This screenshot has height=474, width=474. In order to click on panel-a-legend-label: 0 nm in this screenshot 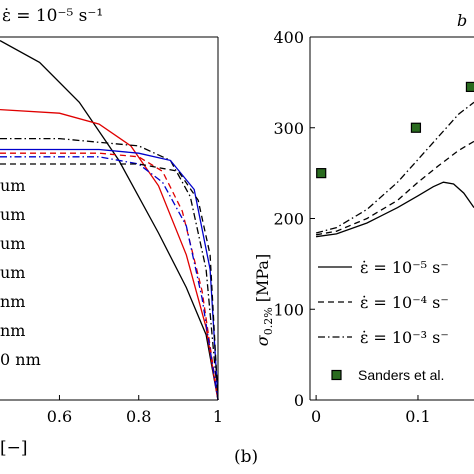, I will do `click(20, 359)`.